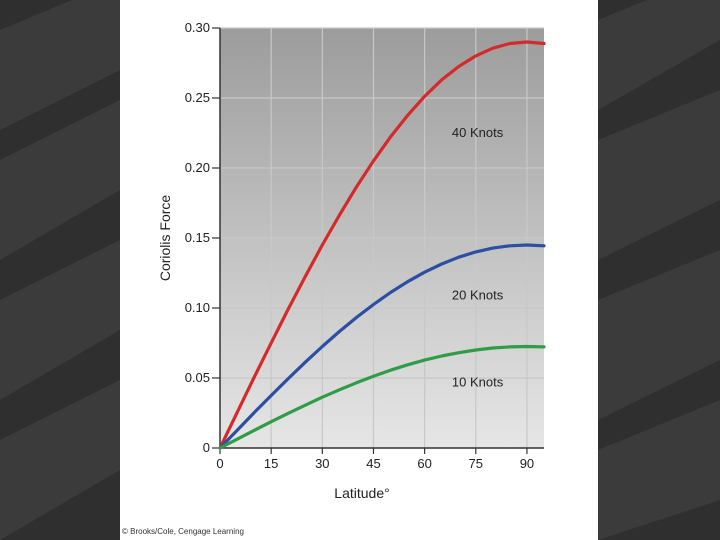  I want to click on x-tick-label: 30, so click(322, 463).